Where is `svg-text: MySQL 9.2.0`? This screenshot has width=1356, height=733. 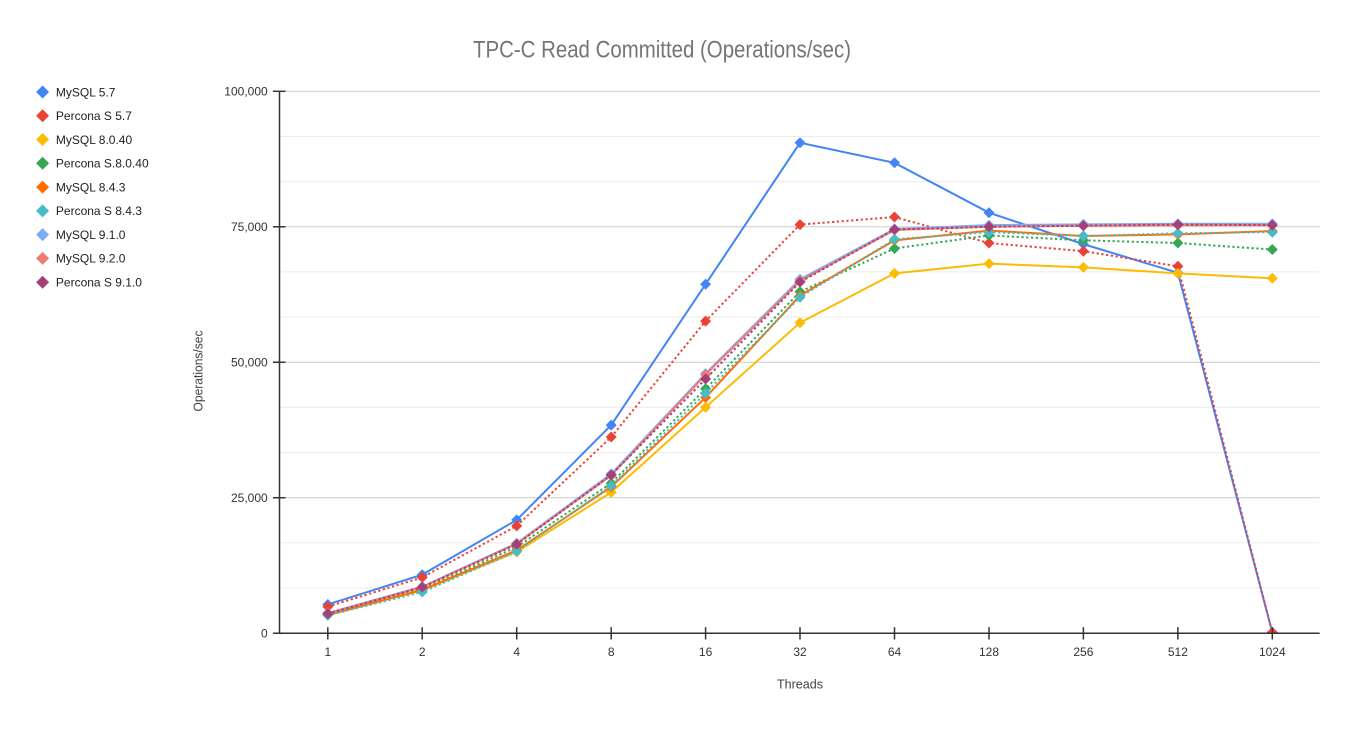 svg-text: MySQL 9.2.0 is located at coordinates (91, 259).